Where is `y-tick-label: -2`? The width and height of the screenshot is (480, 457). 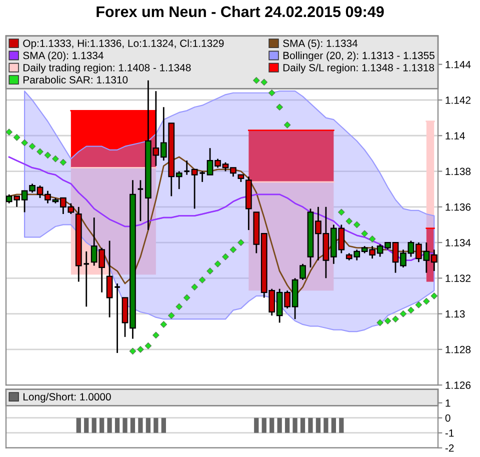 y-tick-label: -2 is located at coordinates (449, 448).